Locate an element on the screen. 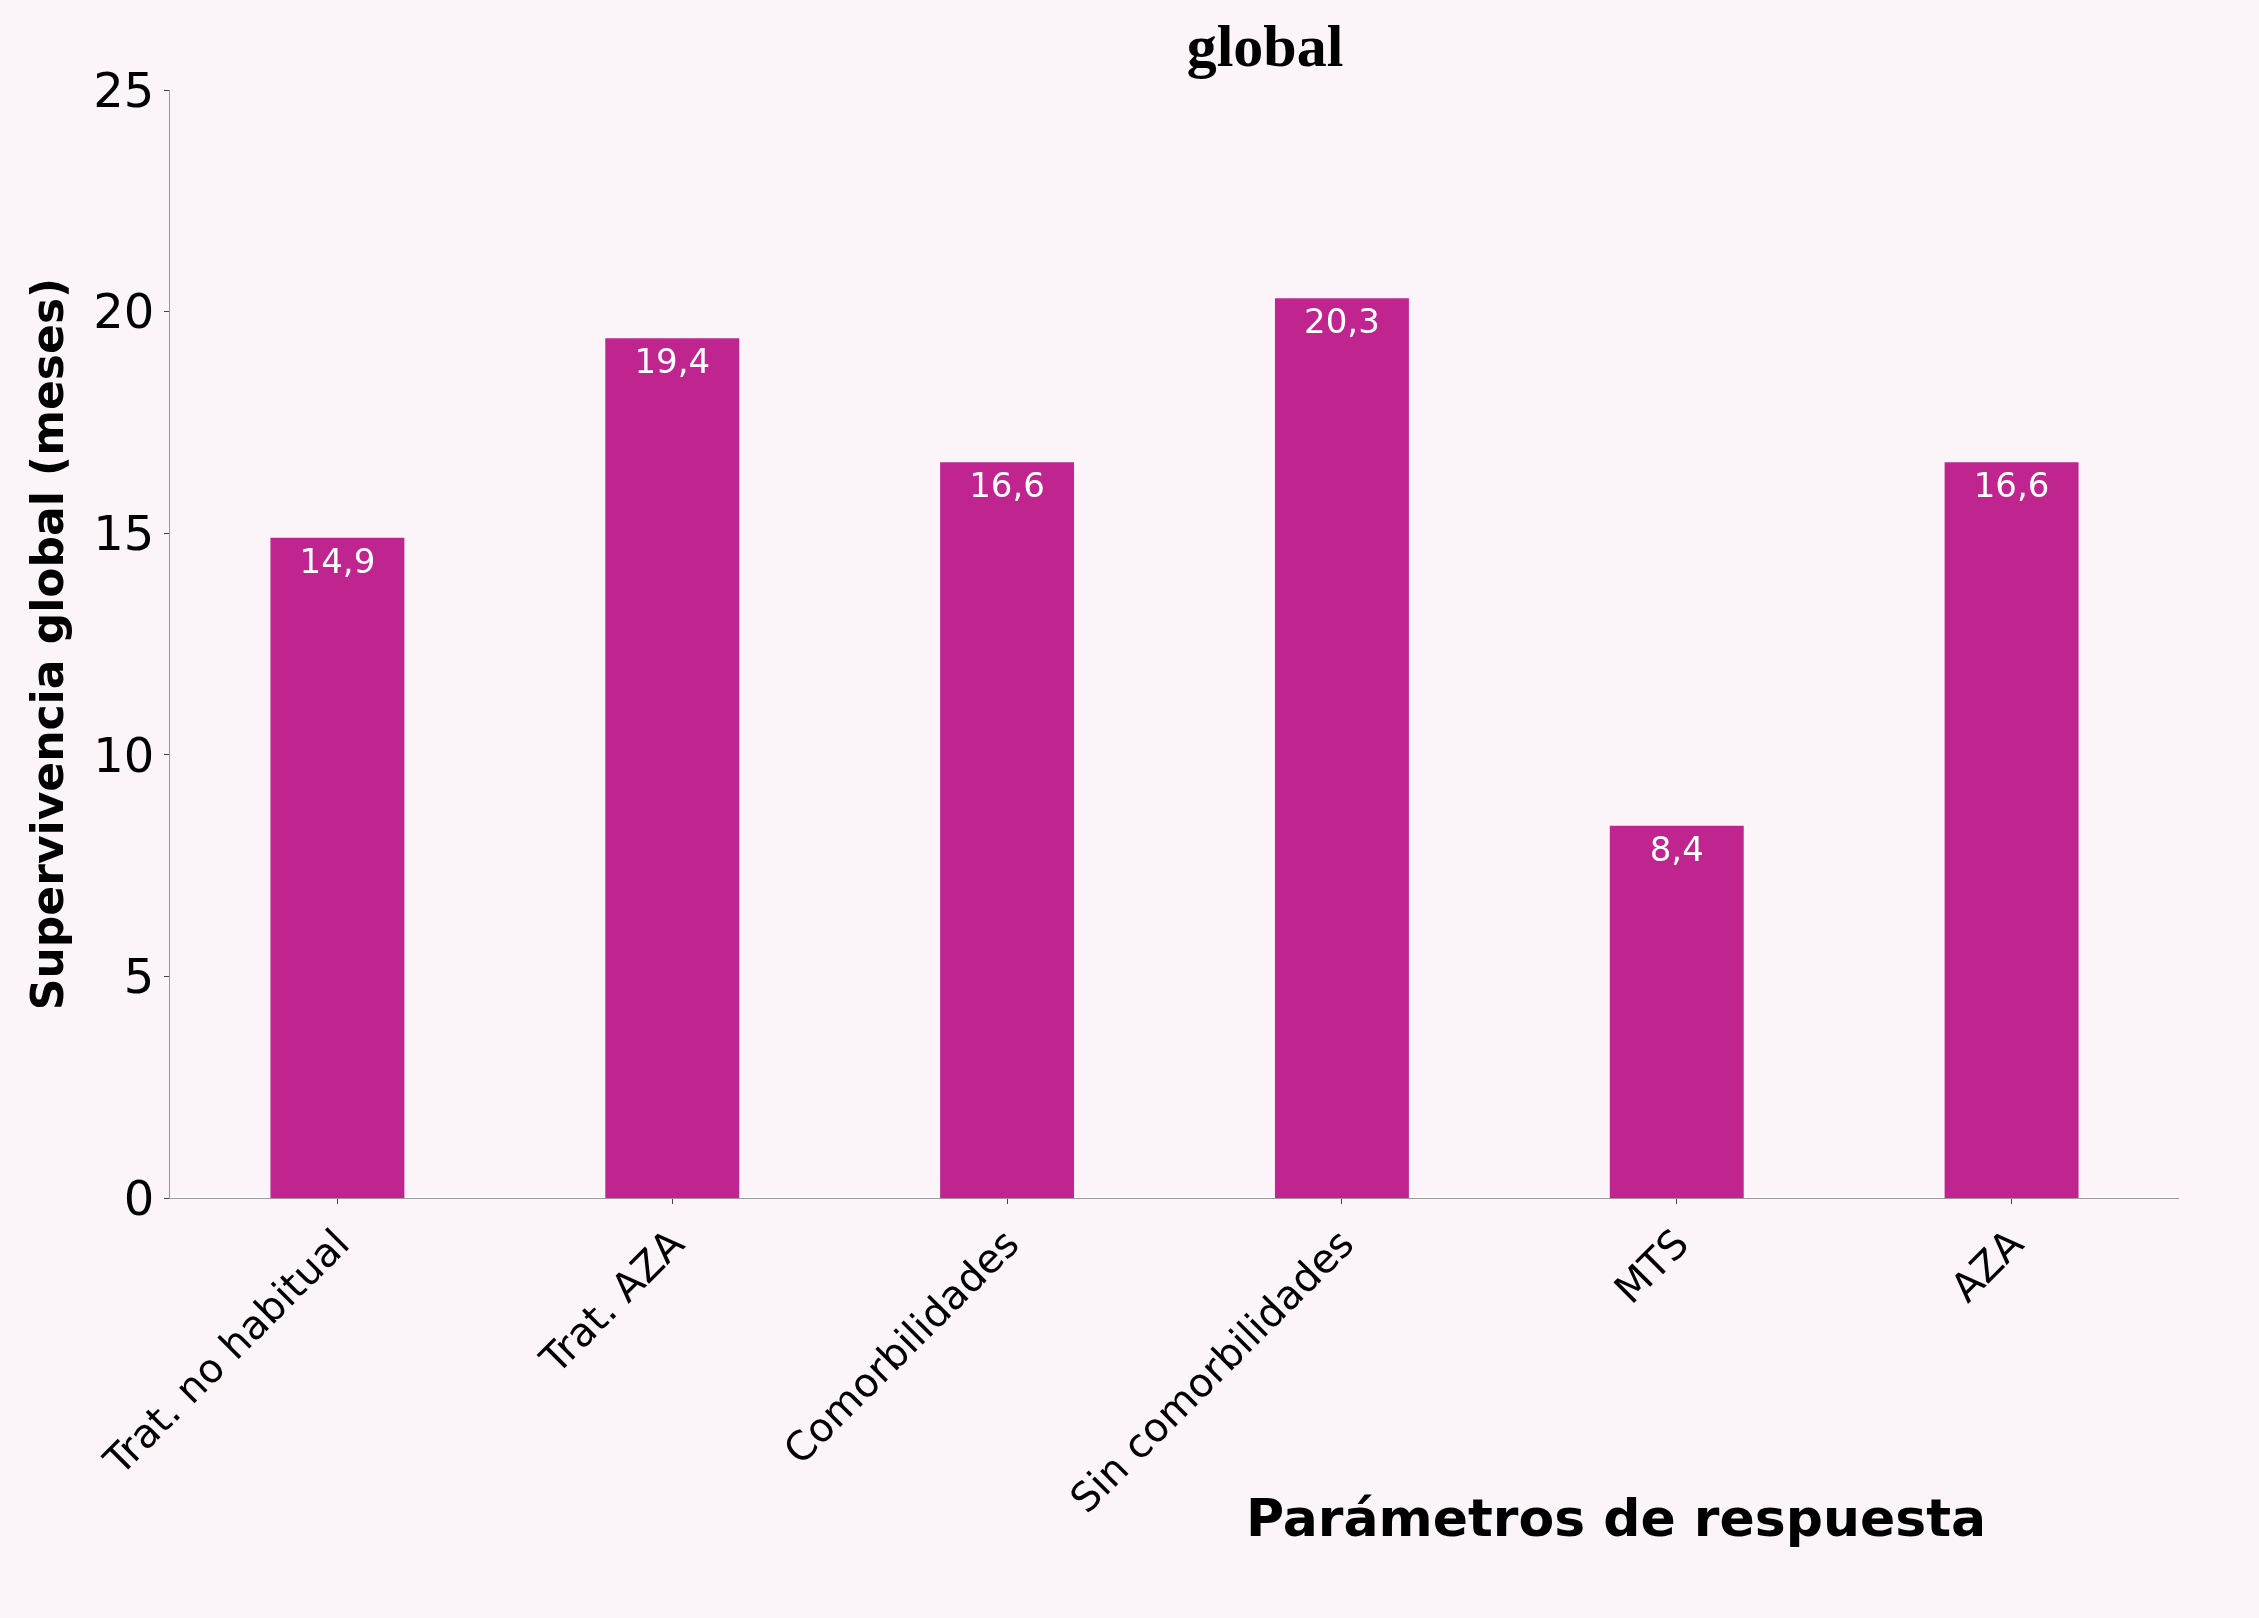 The image size is (2259, 1618). data-label: 8,4 is located at coordinates (1676, 848).